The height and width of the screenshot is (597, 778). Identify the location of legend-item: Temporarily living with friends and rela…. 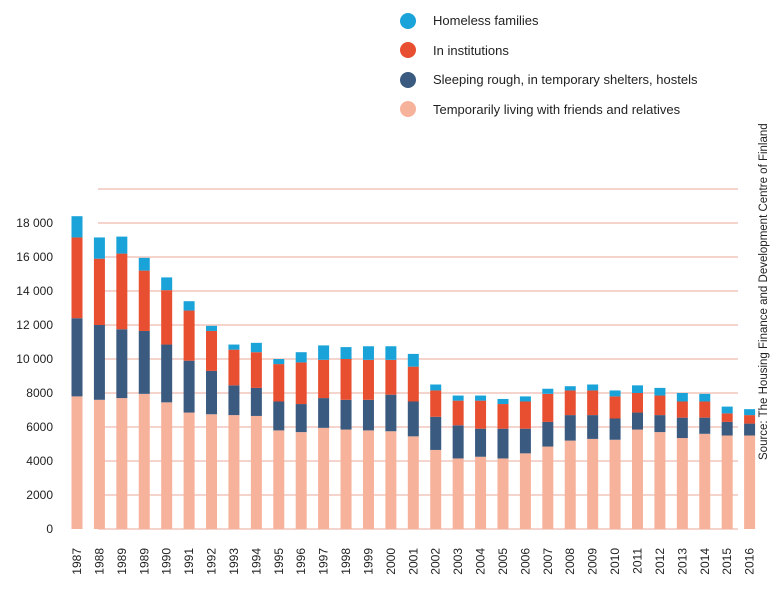
(548, 110).